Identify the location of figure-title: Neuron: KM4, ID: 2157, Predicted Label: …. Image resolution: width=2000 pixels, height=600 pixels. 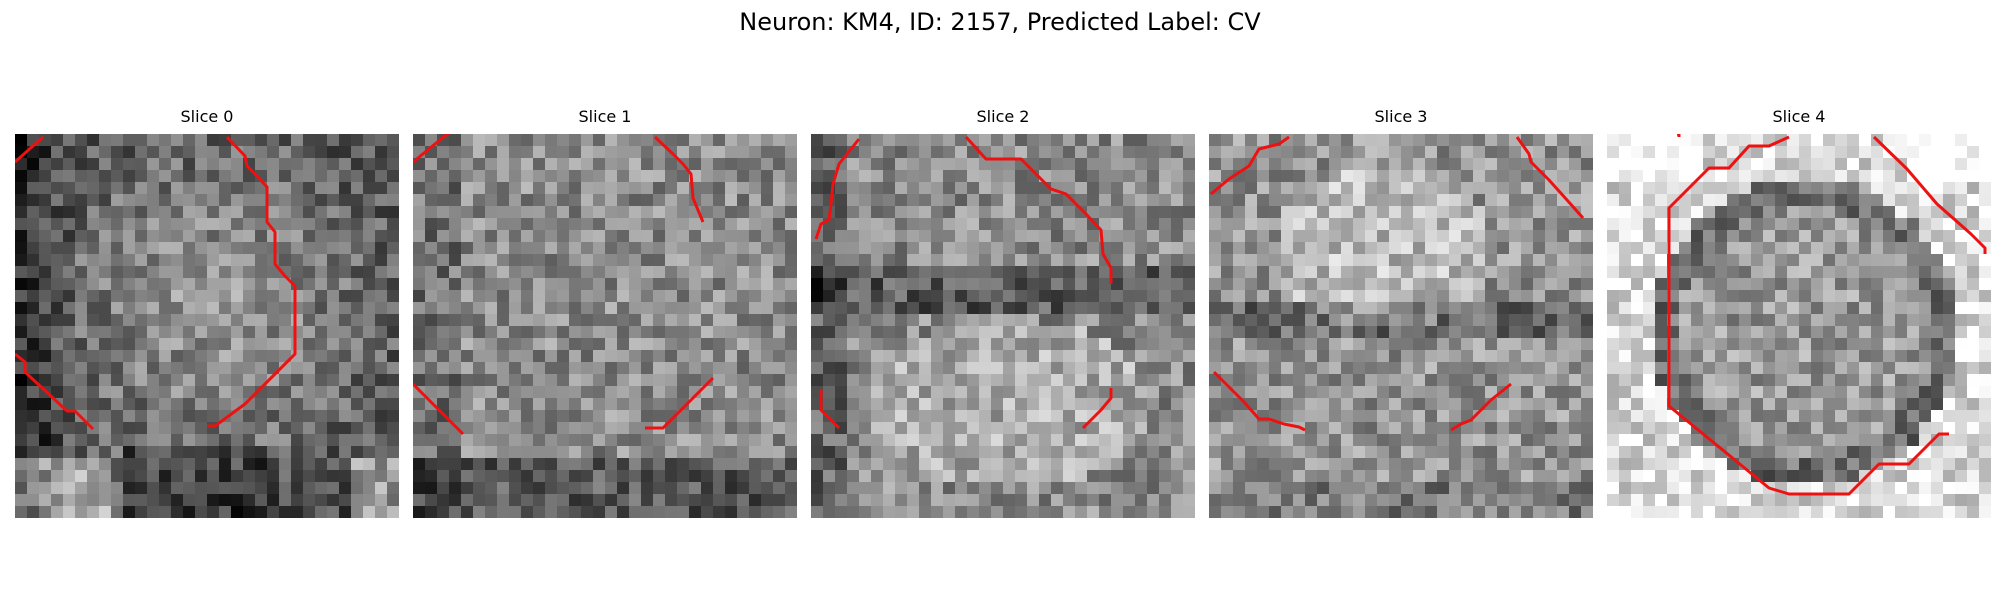
(1000, 22).